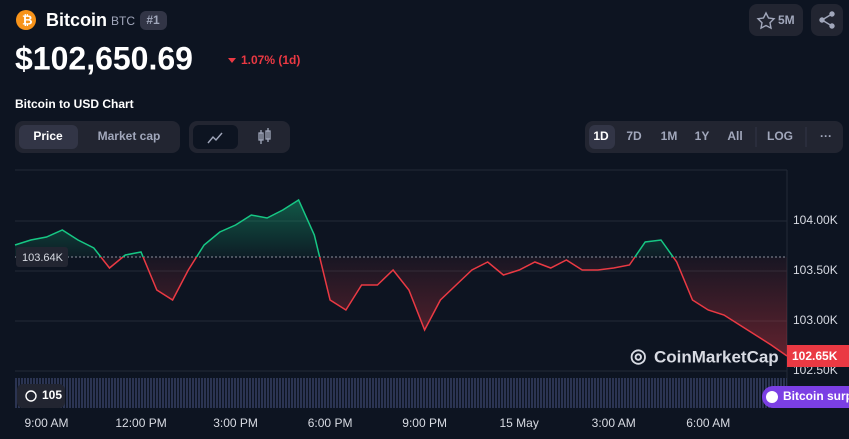  What do you see at coordinates (815, 356) in the screenshot?
I see `price-tag-label: 102.65K` at bounding box center [815, 356].